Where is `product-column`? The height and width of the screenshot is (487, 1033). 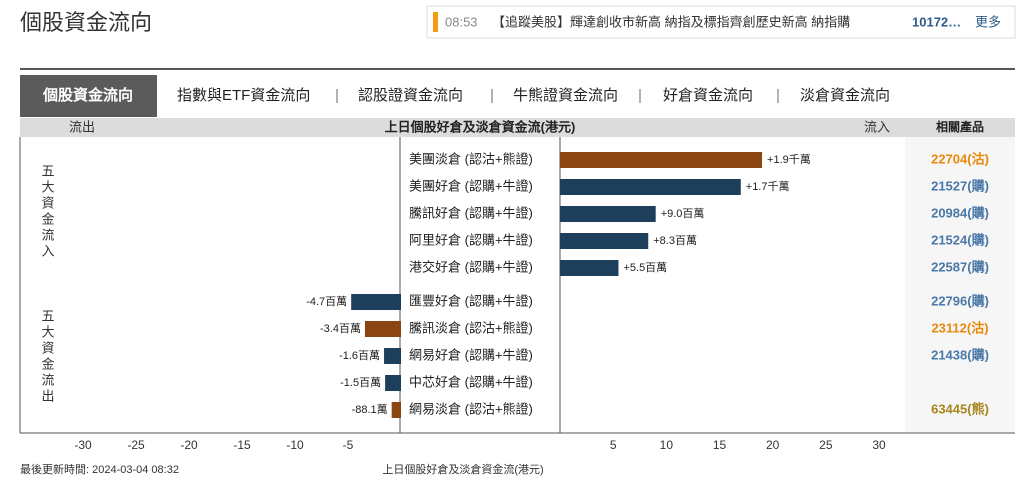
product-column is located at coordinates (960, 285).